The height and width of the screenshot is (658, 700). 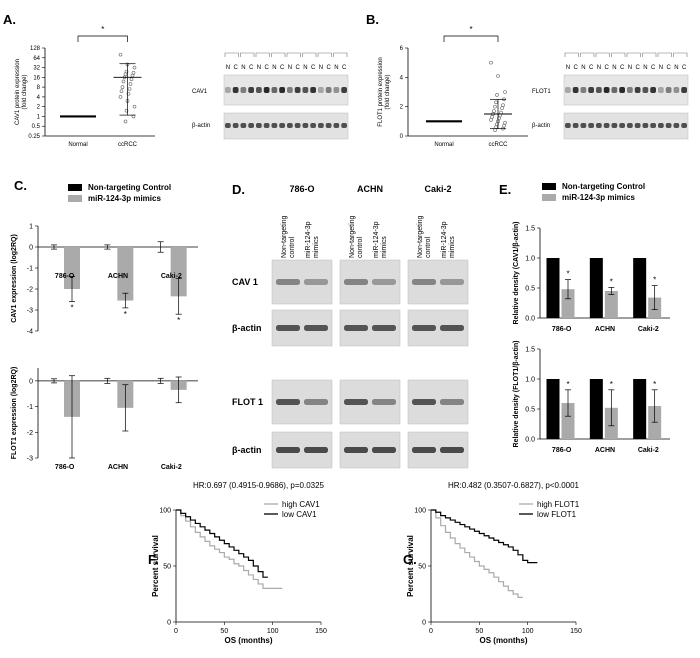 I want to click on y-tick-label: 50, so click(x=167, y=567).